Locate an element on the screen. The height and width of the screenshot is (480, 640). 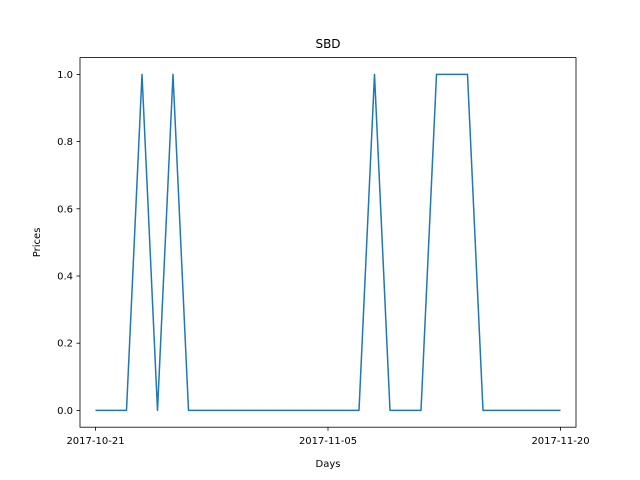
y-tick-label: 0.2 is located at coordinates (65, 344).